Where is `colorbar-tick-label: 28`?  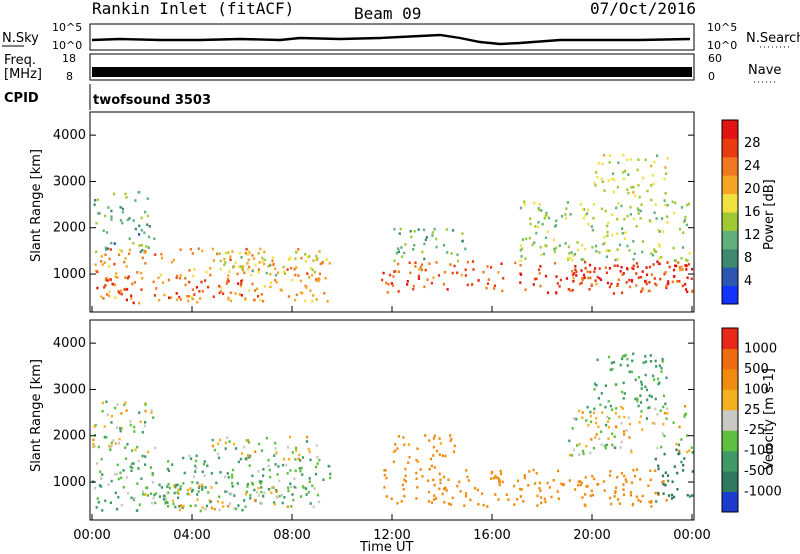 colorbar-tick-label: 28 is located at coordinates (752, 143).